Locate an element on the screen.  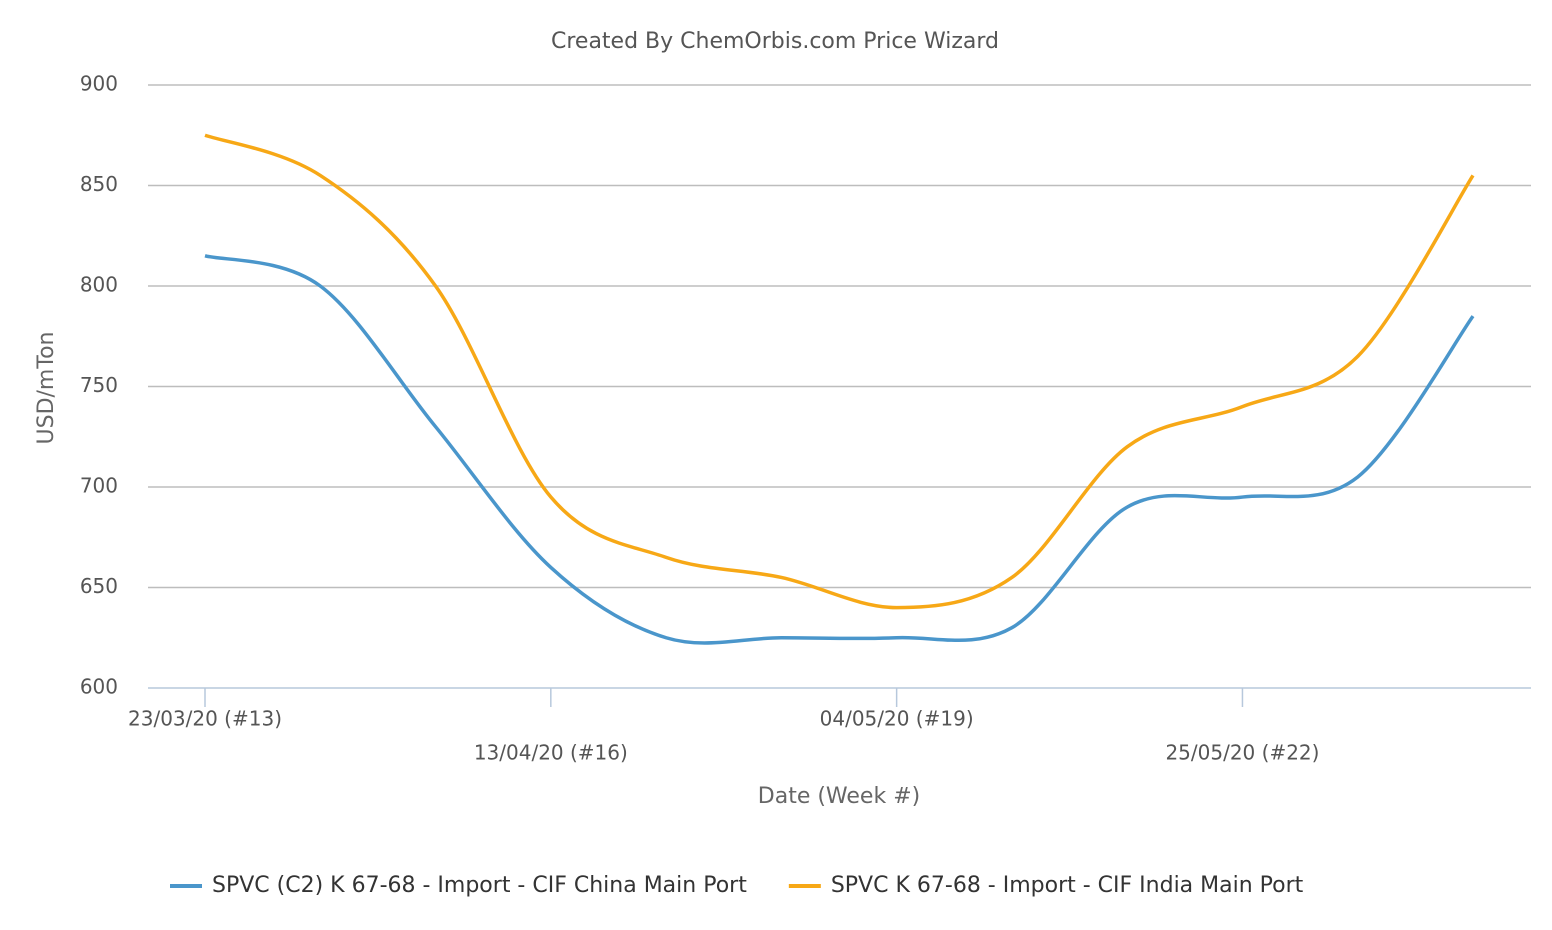
y-tick-label: 600 is located at coordinates (99, 687).